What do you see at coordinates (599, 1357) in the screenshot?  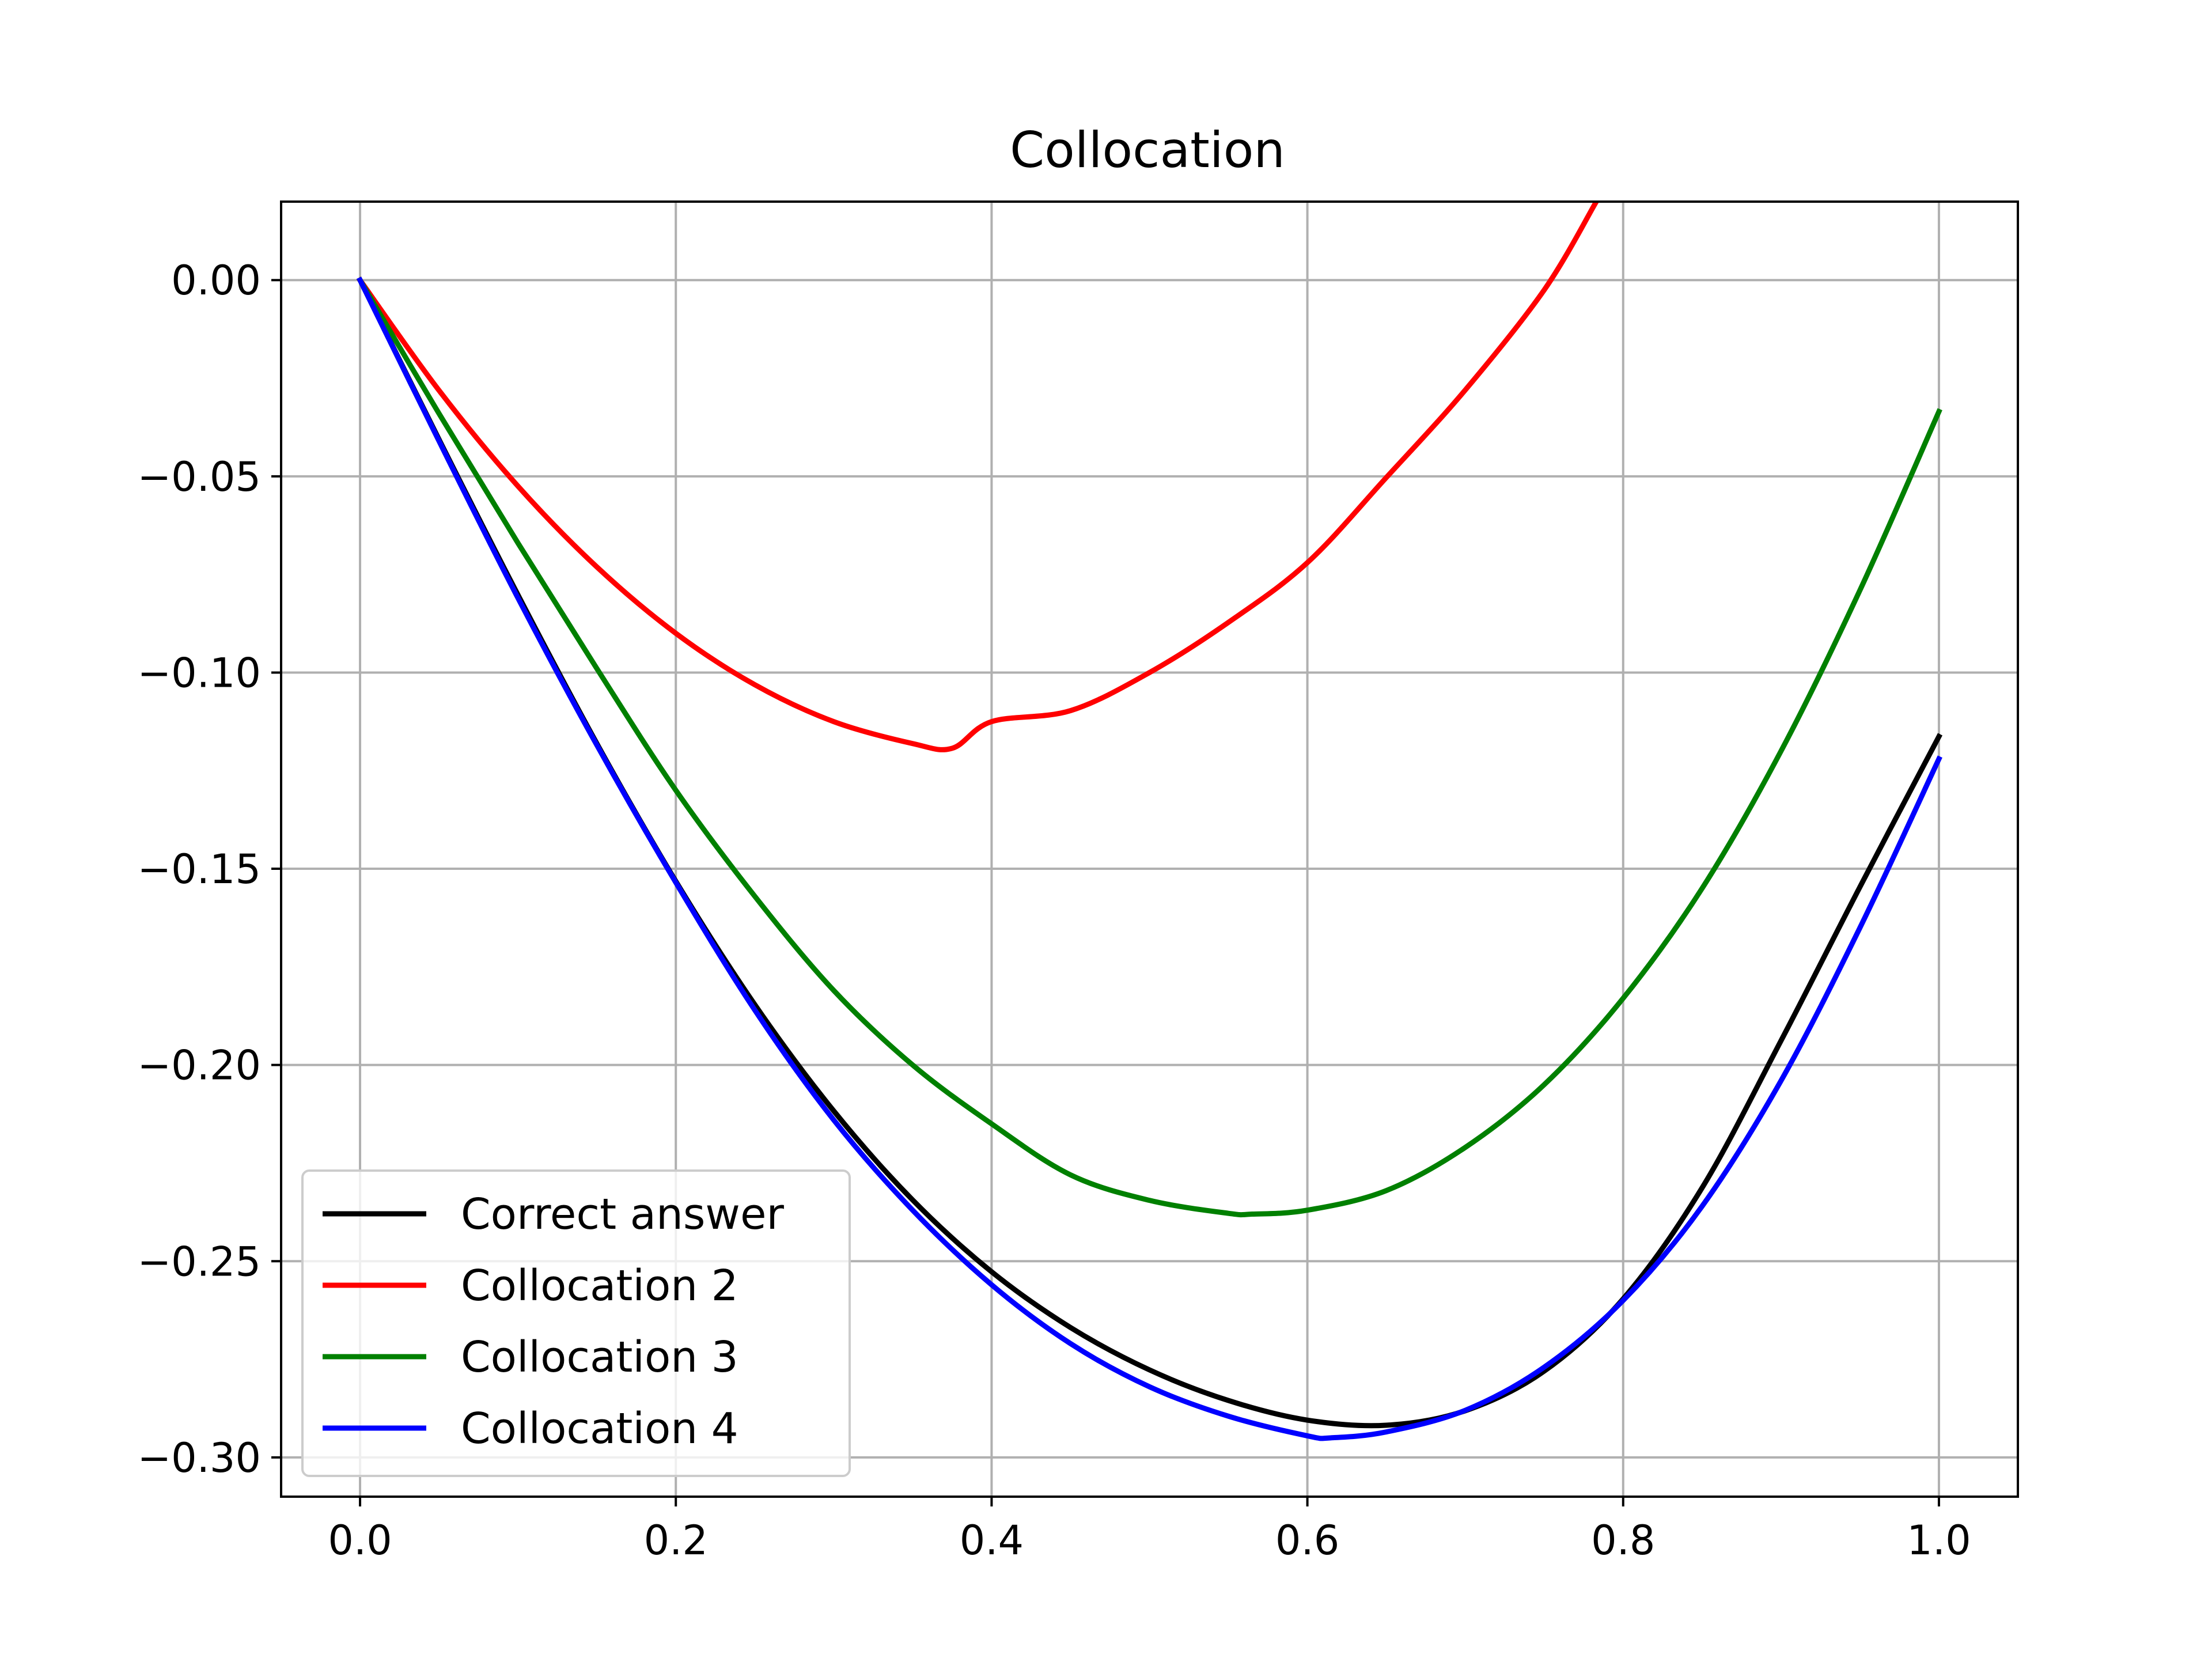 I see `legend-label: Collocation 3` at bounding box center [599, 1357].